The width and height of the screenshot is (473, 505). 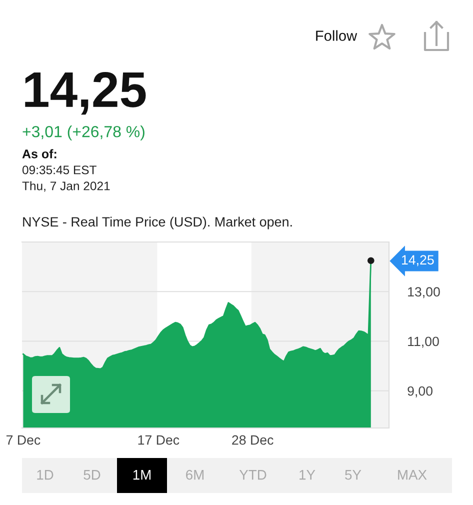 I want to click on text: 6M, so click(x=195, y=475).